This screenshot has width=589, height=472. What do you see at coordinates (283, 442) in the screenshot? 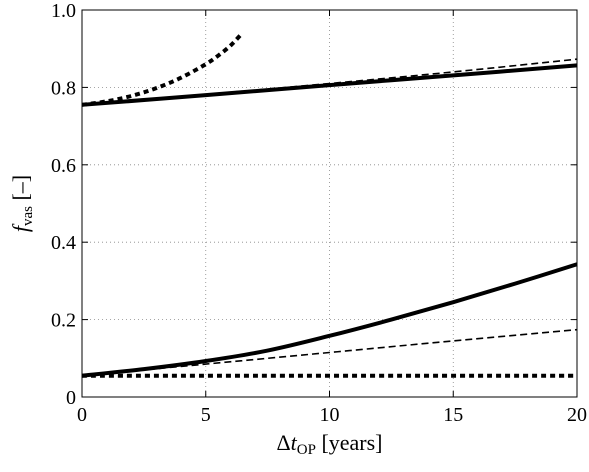
I see `x-axis-label-delta: Δ` at bounding box center [283, 442].